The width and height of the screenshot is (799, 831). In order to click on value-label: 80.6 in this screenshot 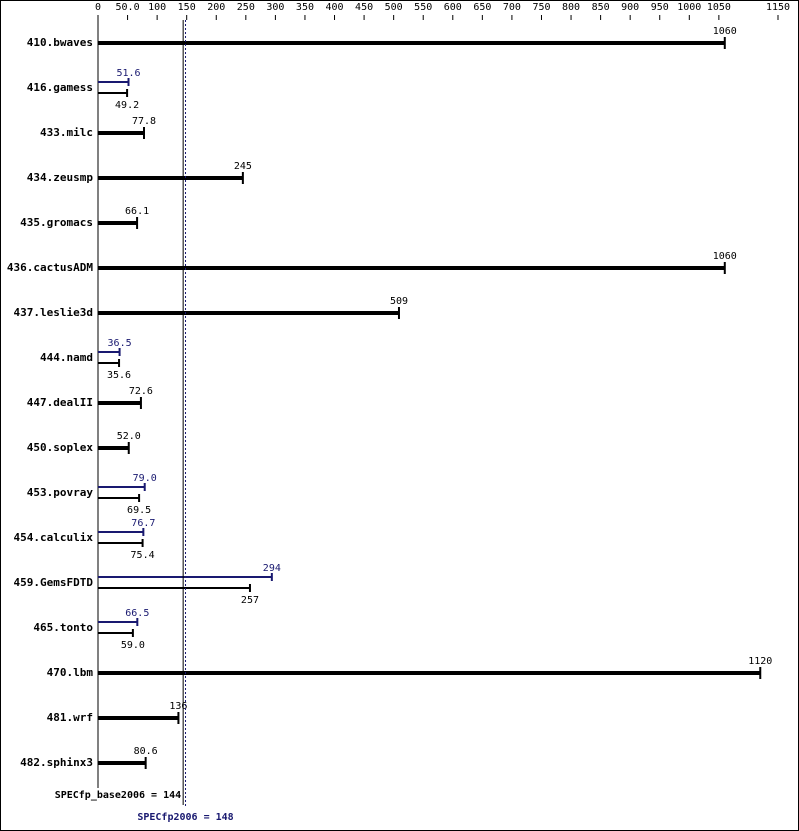, I will do `click(146, 751)`.